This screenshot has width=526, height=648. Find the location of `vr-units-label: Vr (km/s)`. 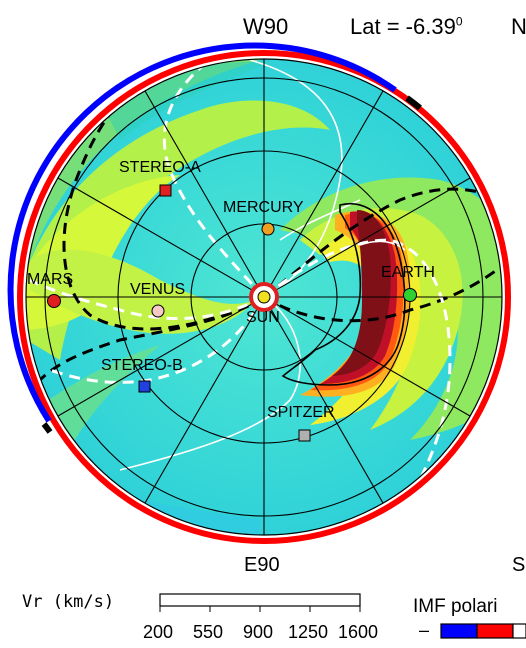

vr-units-label: Vr (km/s) is located at coordinates (68, 602).